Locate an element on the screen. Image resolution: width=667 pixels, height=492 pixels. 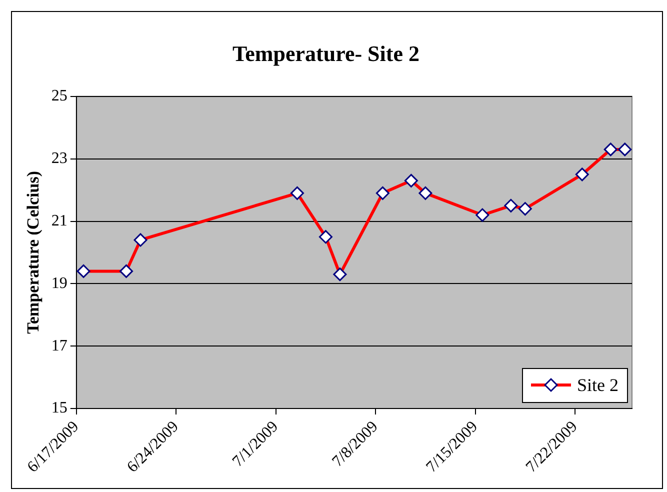
chart-title: Temperature- Site 2 is located at coordinates (326, 53).